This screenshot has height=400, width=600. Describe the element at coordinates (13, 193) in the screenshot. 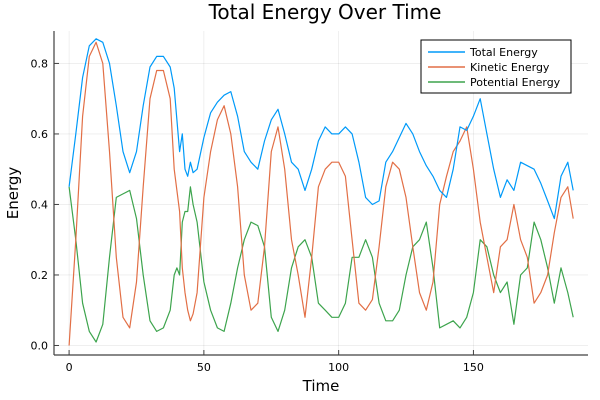

I see `y-axis-label: Energy` at that location.